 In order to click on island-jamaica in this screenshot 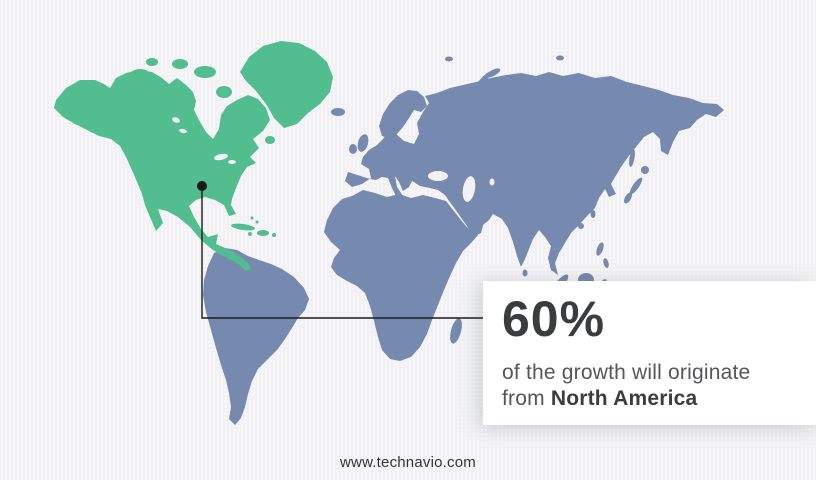, I will do `click(250, 234)`.